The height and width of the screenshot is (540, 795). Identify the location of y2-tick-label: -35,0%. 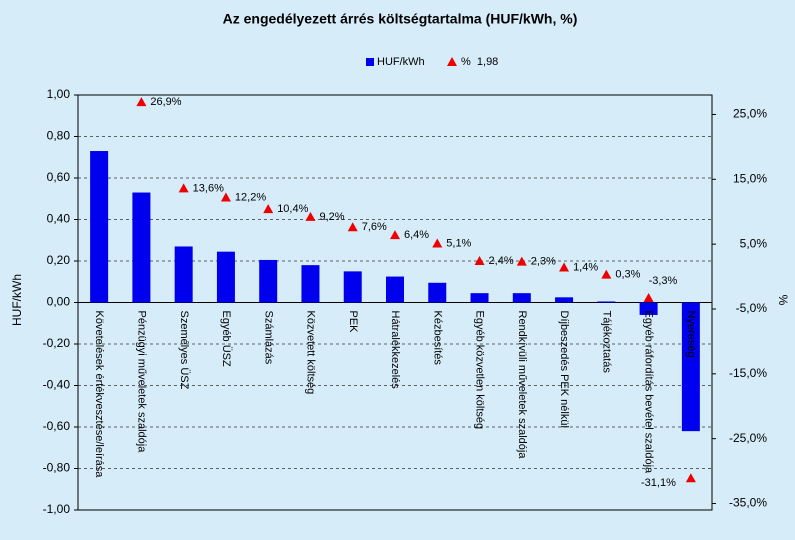
(748, 503).